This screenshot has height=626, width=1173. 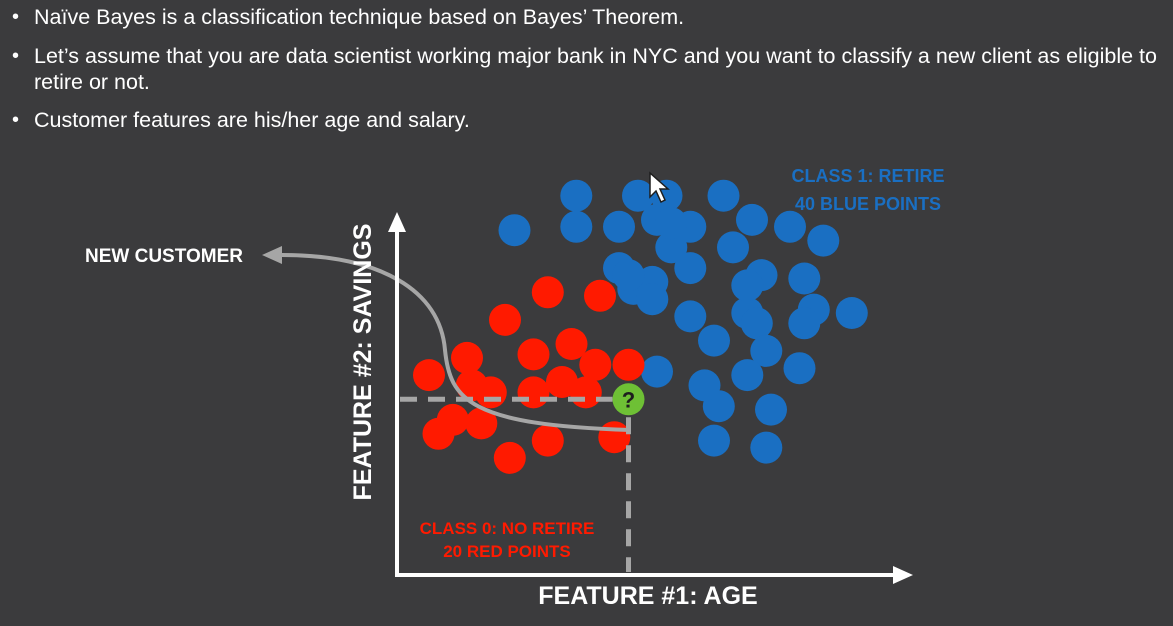 What do you see at coordinates (507, 551) in the screenshot?
I see `class0-label-line2: 20 RED POINTS` at bounding box center [507, 551].